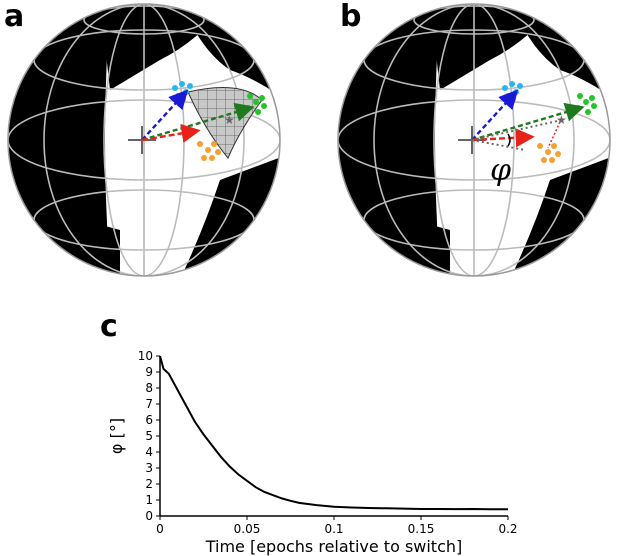 This screenshot has width=617, height=556. I want to click on y-tick-label: 7, so click(149, 404).